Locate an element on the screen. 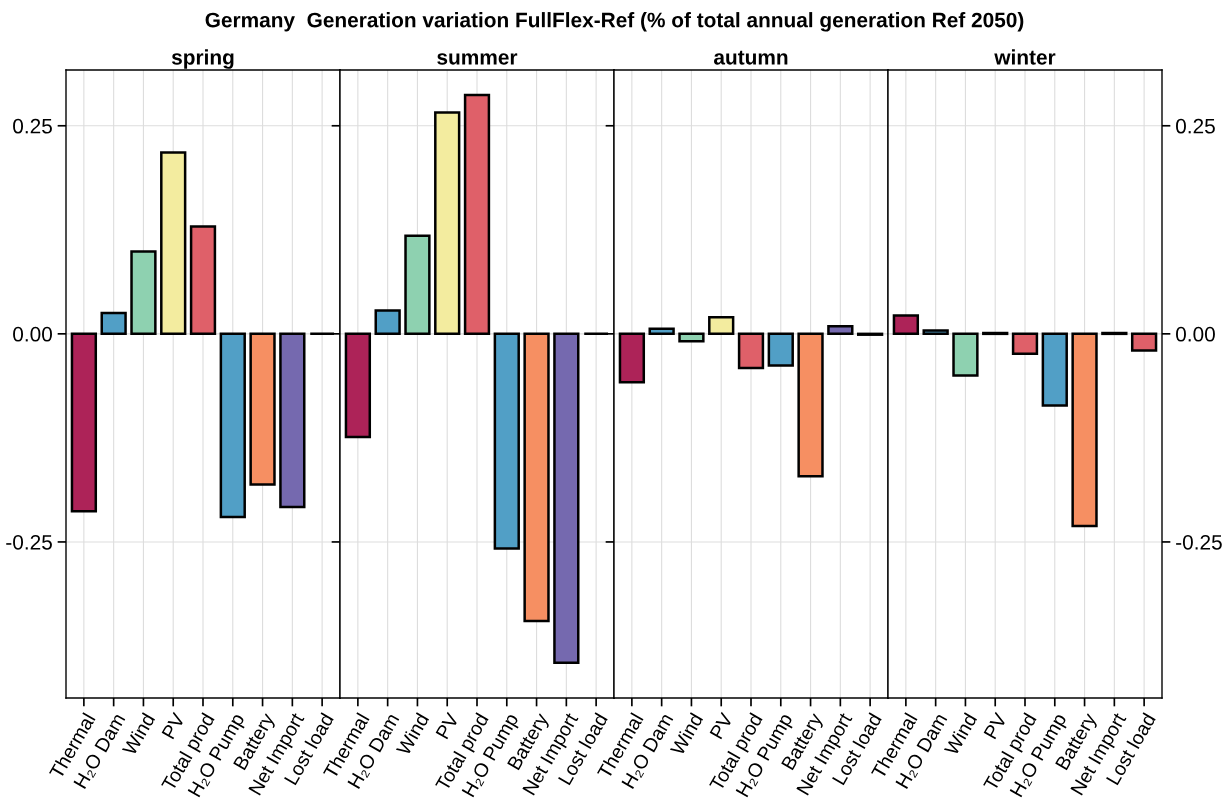 This screenshot has width=1229, height=805. y-tick-label: 0.25 is located at coordinates (32, 126).